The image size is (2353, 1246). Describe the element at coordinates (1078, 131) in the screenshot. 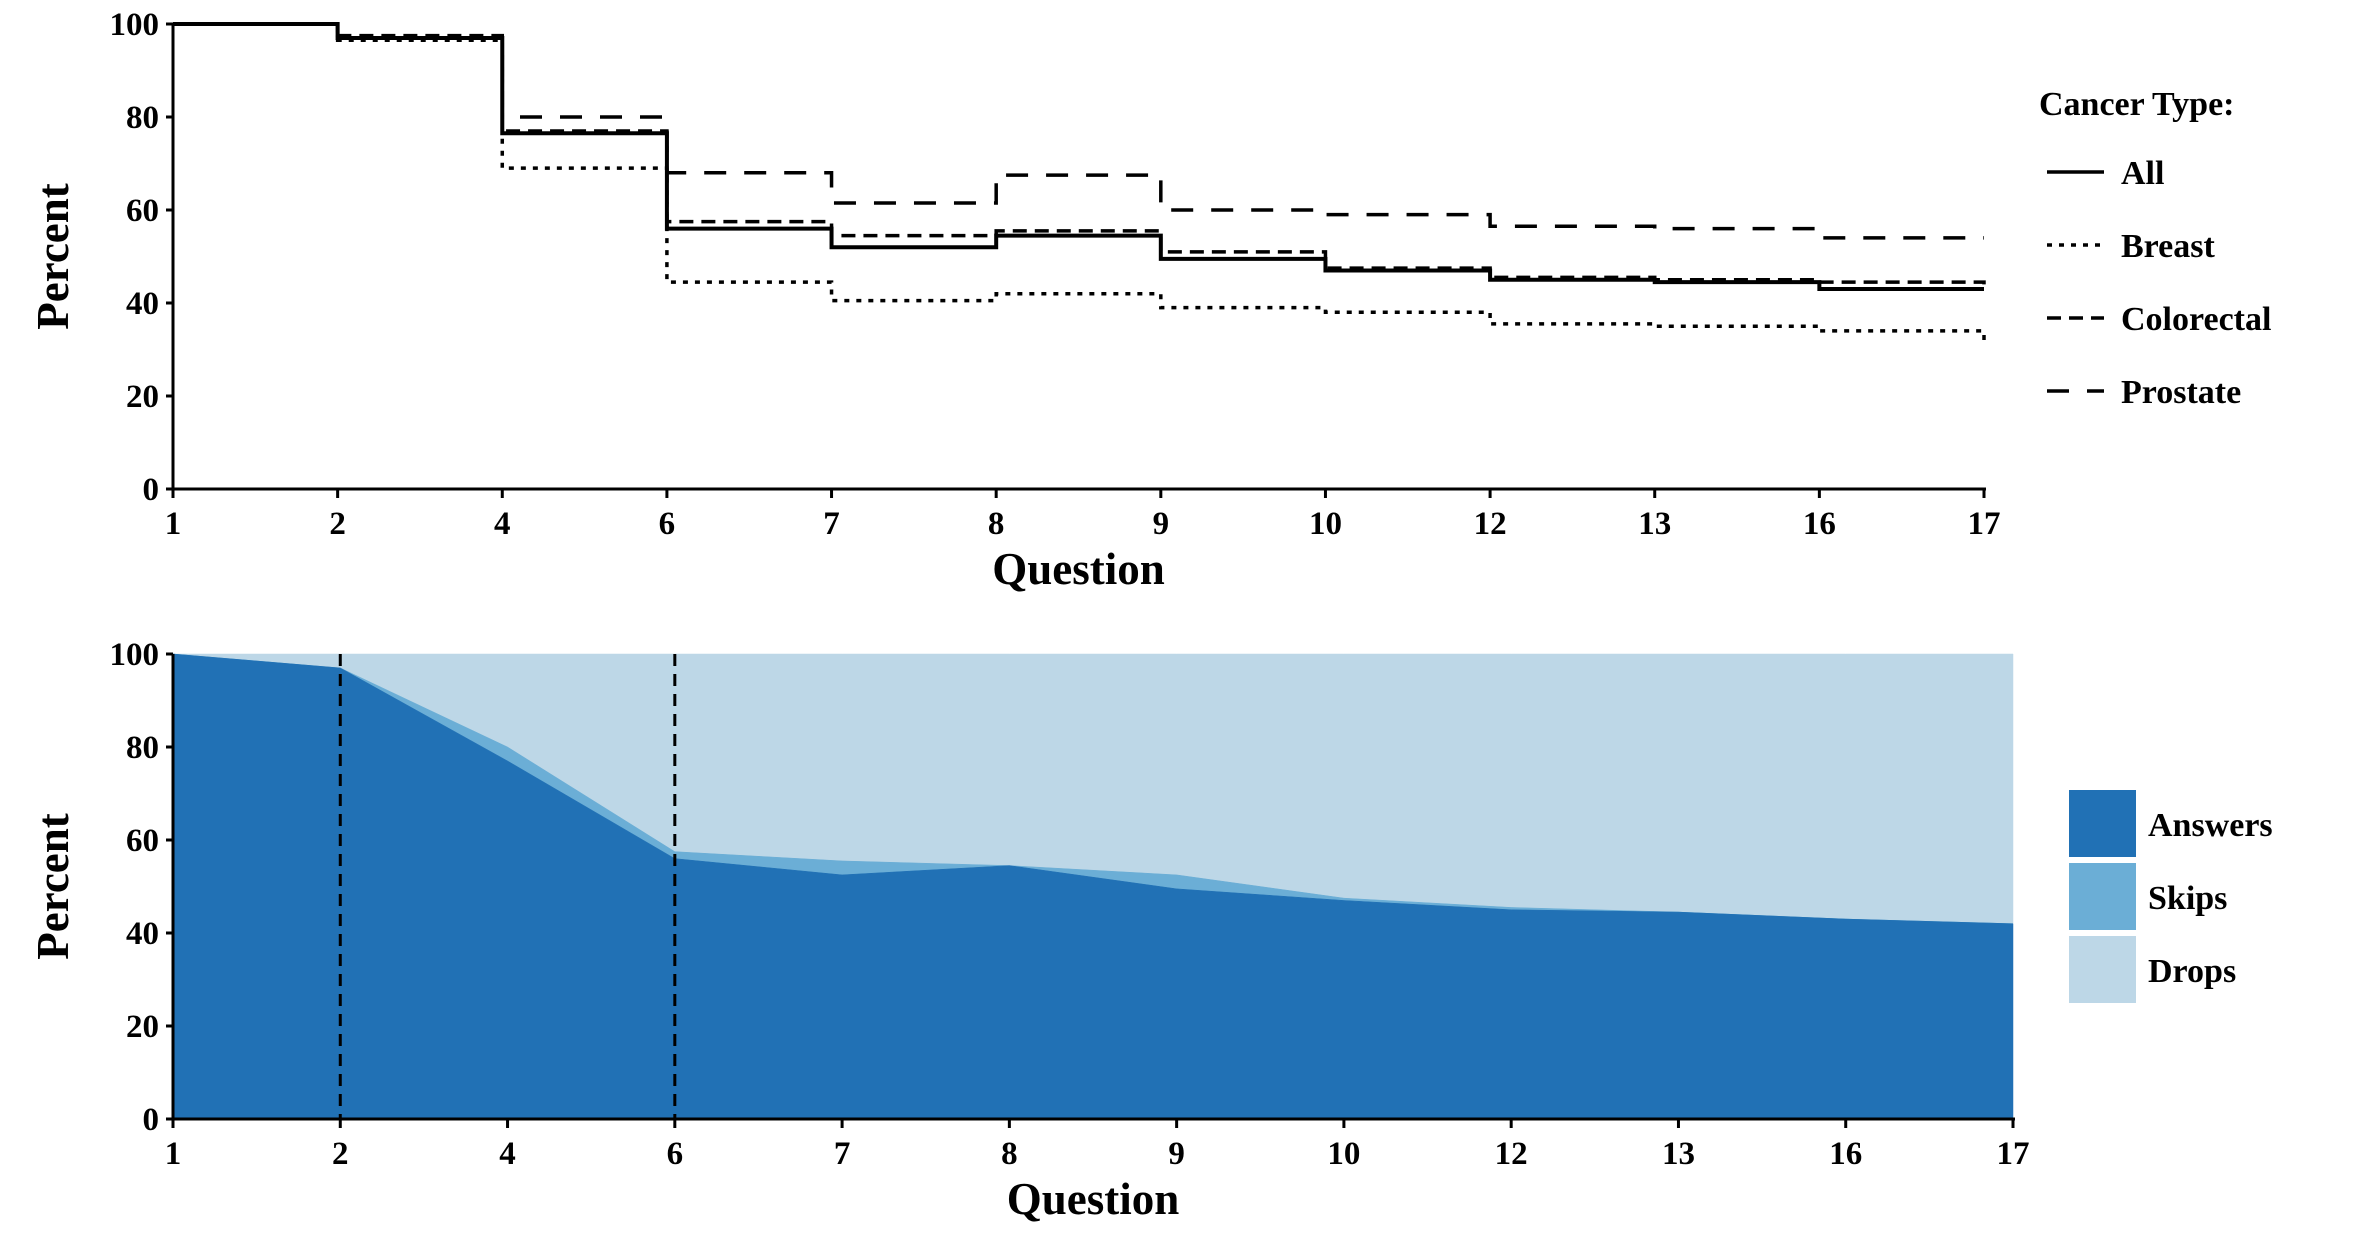

I see `series-line-prostate` at that location.